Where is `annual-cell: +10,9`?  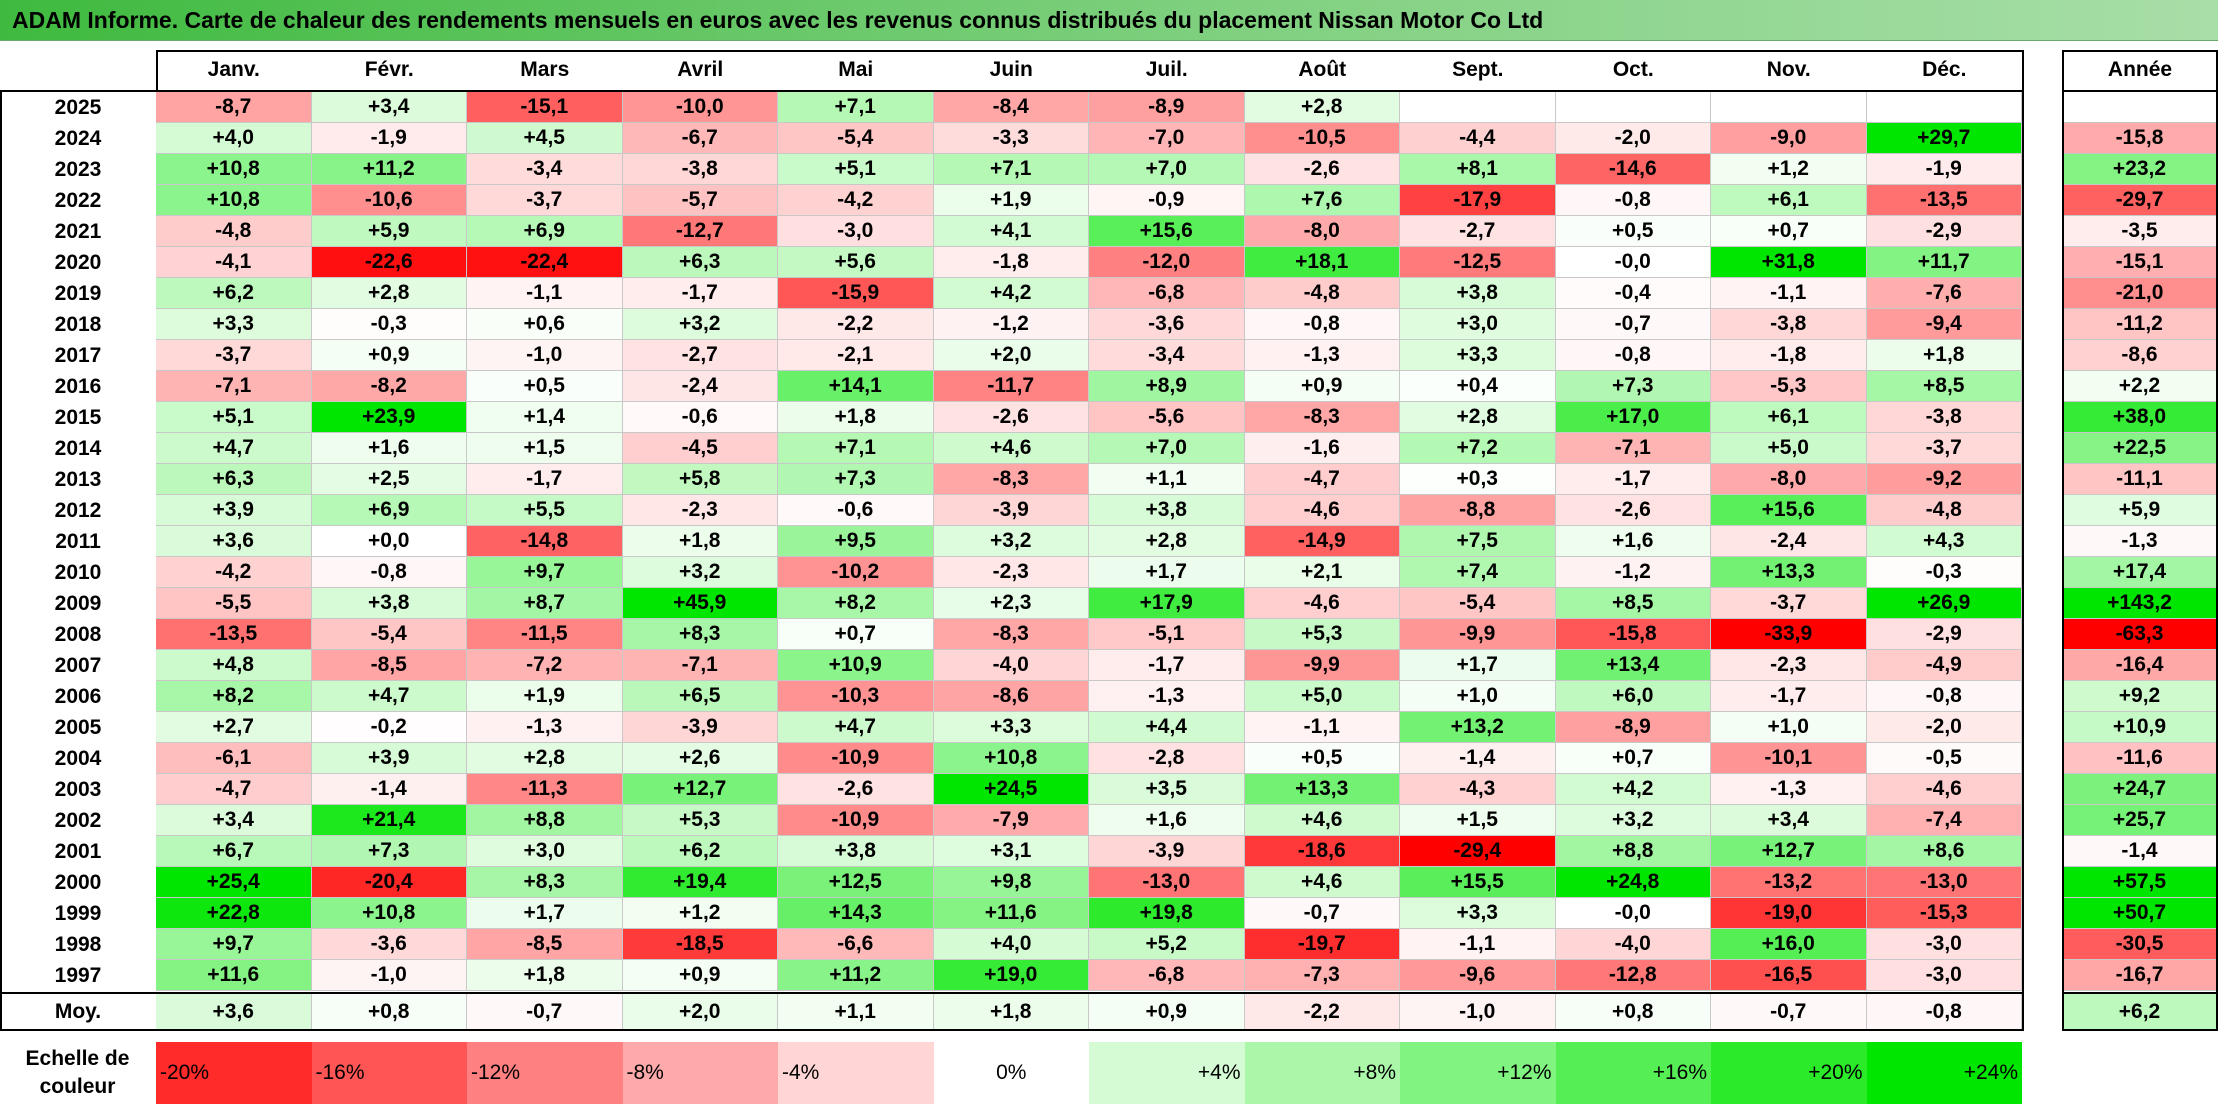
annual-cell: +10,9 is located at coordinates (2140, 727).